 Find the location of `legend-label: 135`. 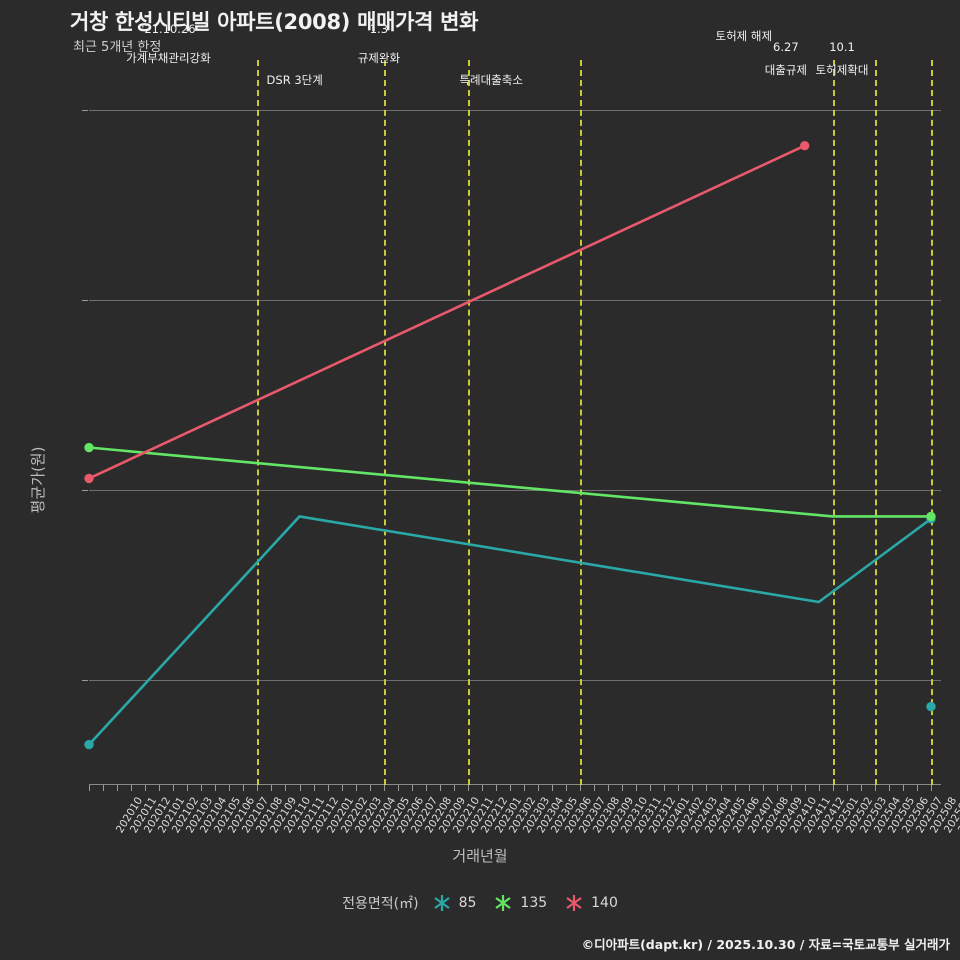

legend-label: 135 is located at coordinates (534, 903).